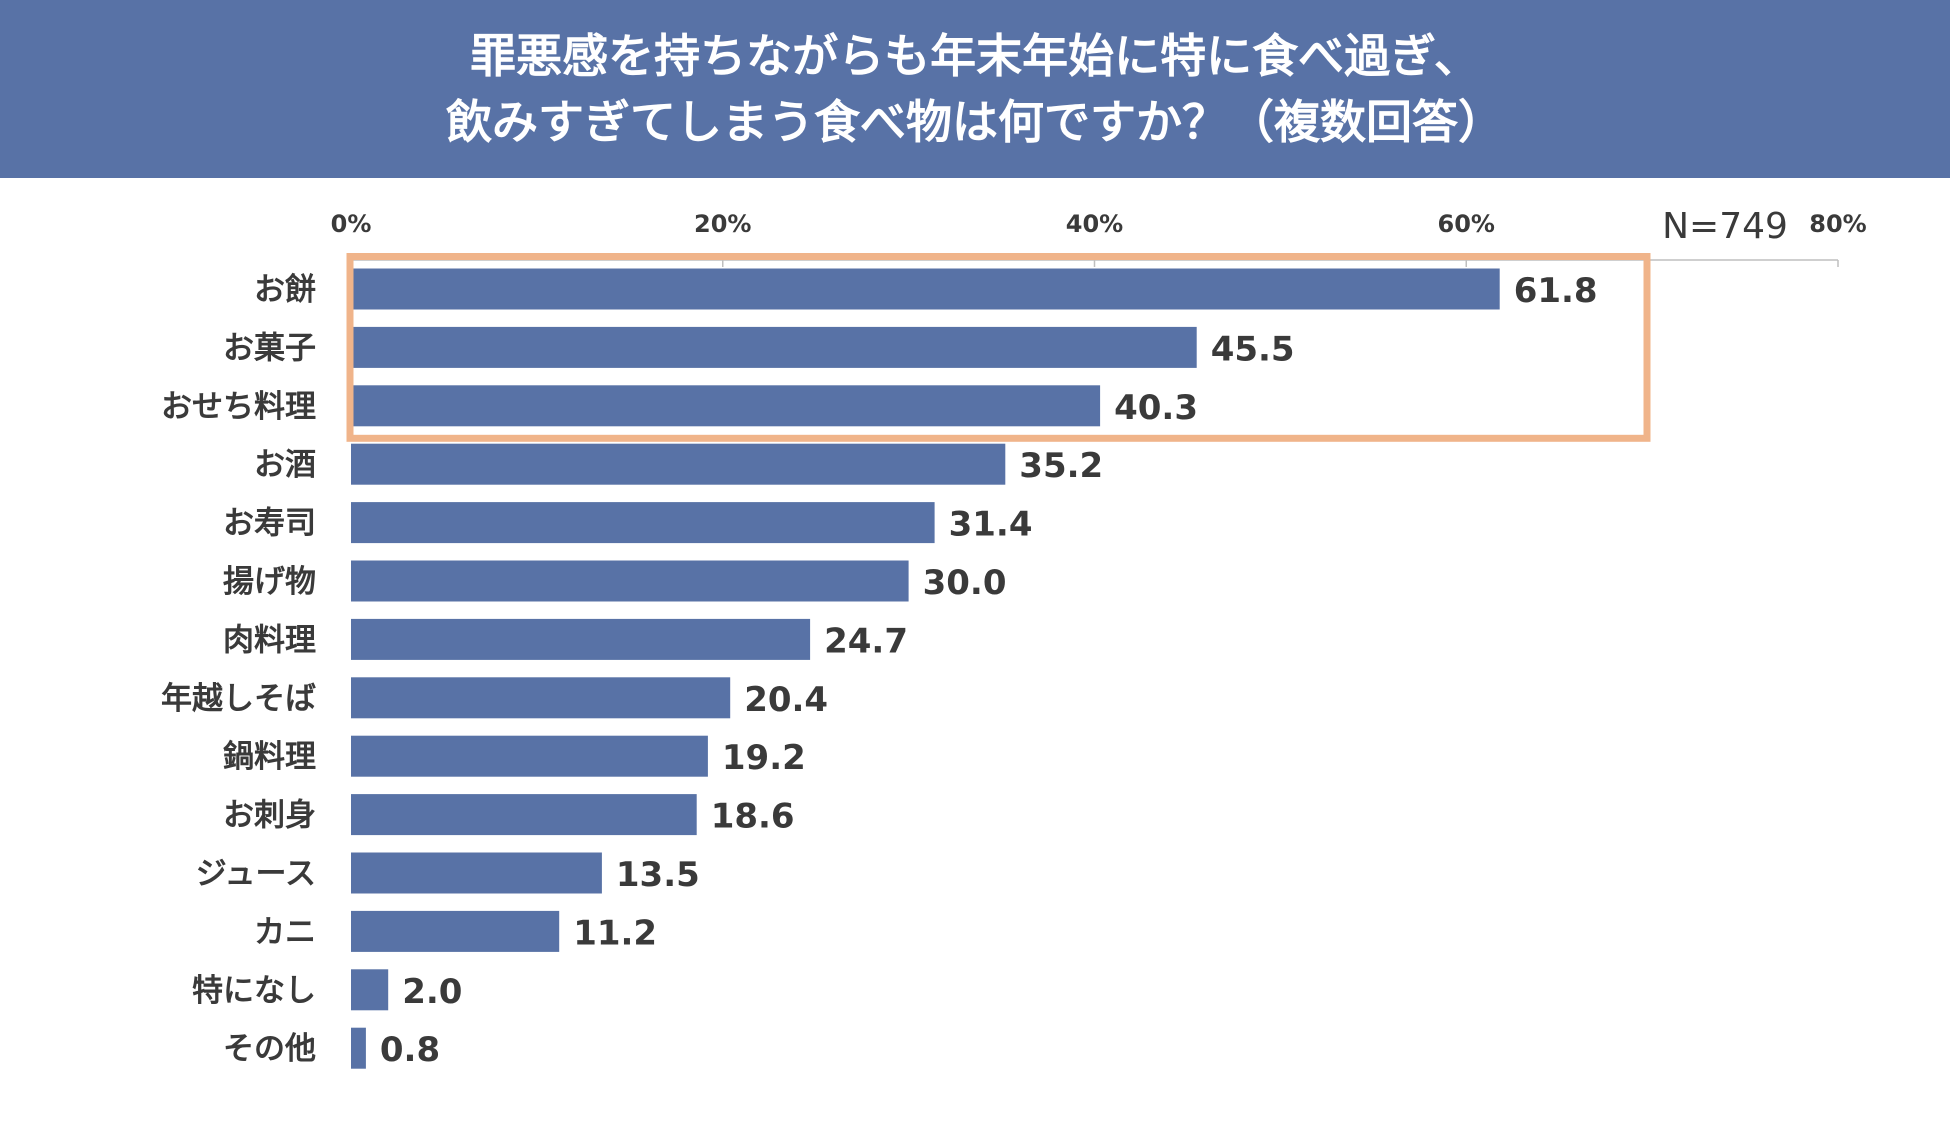  I want to click on value-label: 19.2, so click(764, 758).